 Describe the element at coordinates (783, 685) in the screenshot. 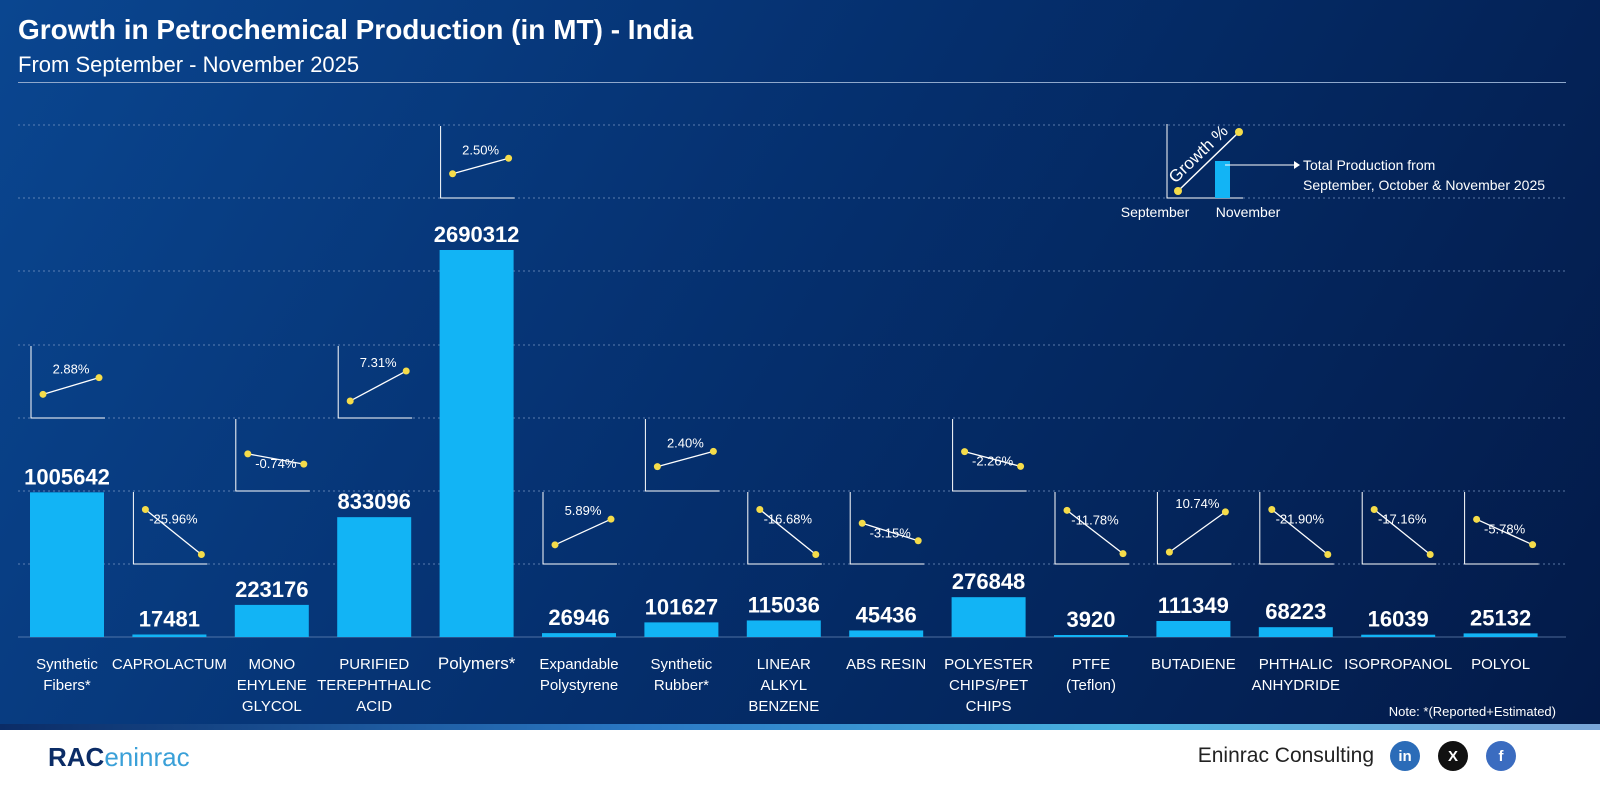

I see `category-label: ALKYL` at that location.